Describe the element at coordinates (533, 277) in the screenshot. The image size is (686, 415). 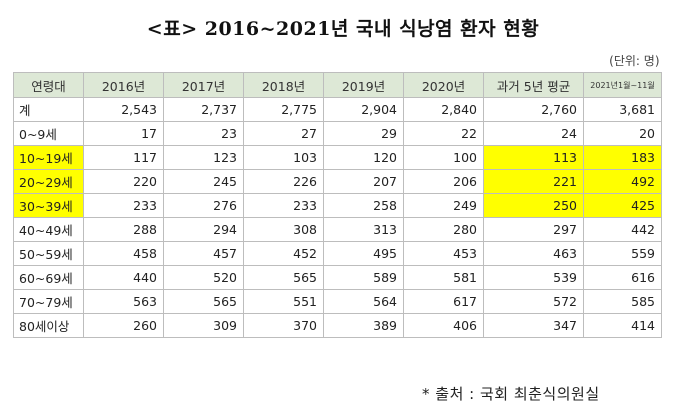
I see `value-cell: 539` at that location.